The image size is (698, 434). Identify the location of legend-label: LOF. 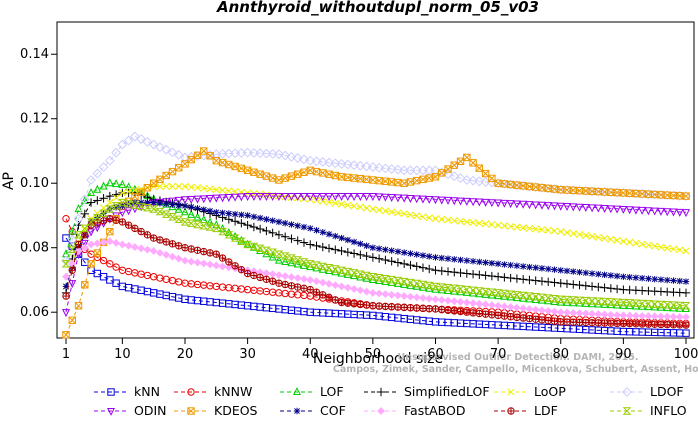
(332, 391).